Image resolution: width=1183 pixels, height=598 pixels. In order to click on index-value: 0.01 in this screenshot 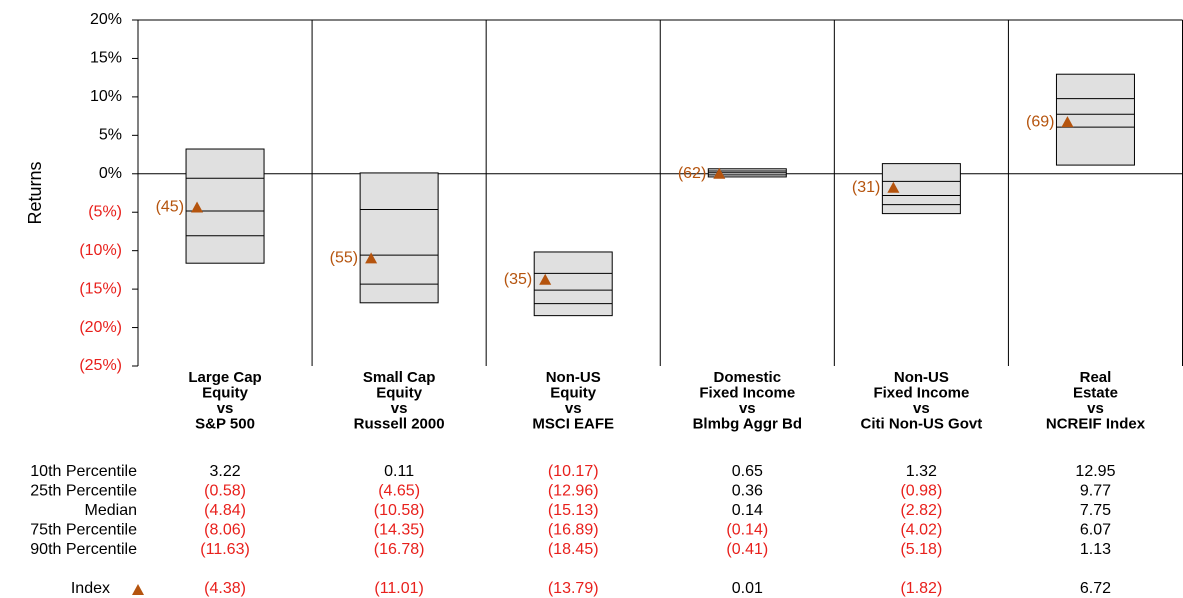, I will do `click(747, 588)`.